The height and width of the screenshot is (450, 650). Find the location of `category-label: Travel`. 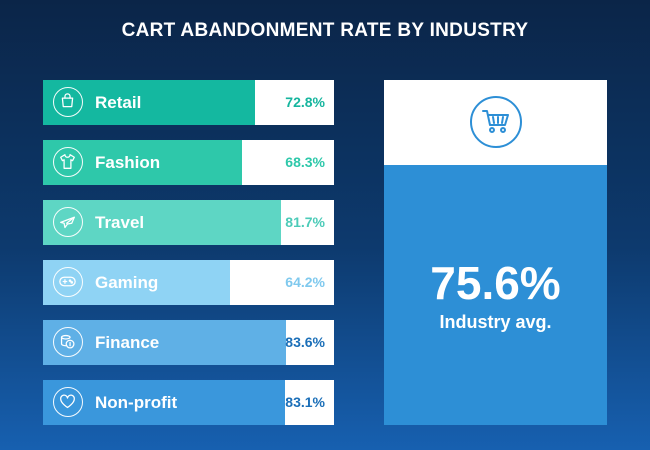

category-label: Travel is located at coordinates (120, 222).